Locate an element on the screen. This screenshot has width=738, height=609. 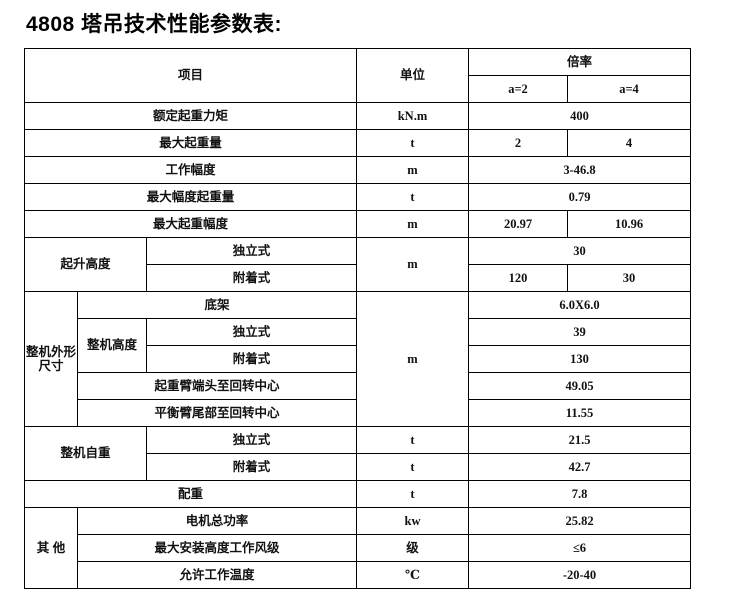
row-label-max-lifting-radius: 最大起重幅度 is located at coordinates (190, 224).